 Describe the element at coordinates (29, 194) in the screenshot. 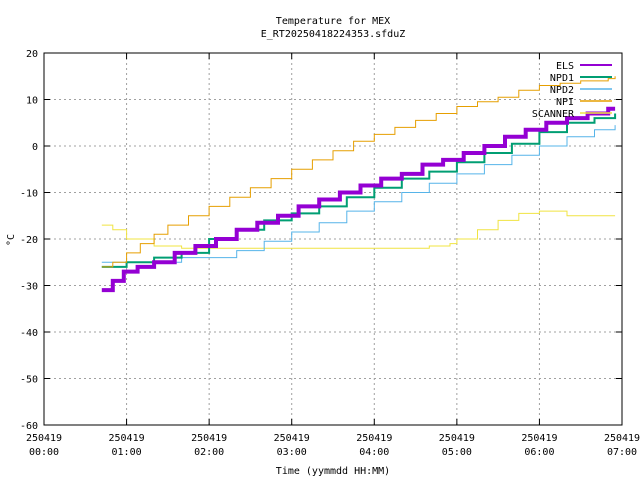

I see `y-tick-label: -10` at that location.